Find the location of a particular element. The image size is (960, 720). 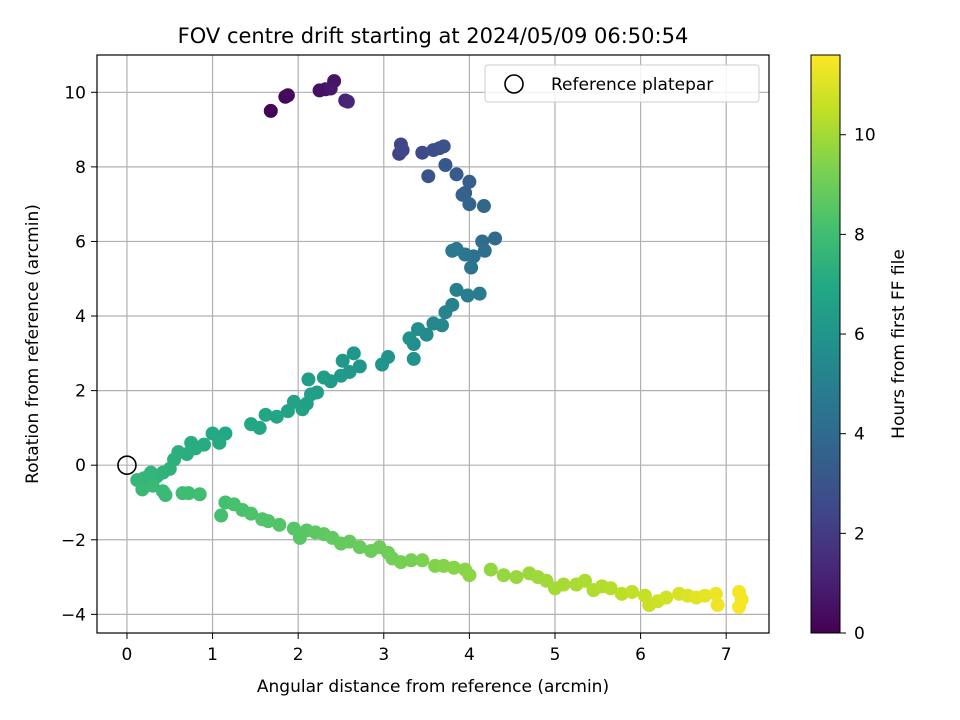

y-tick-label: −2 is located at coordinates (73, 541).